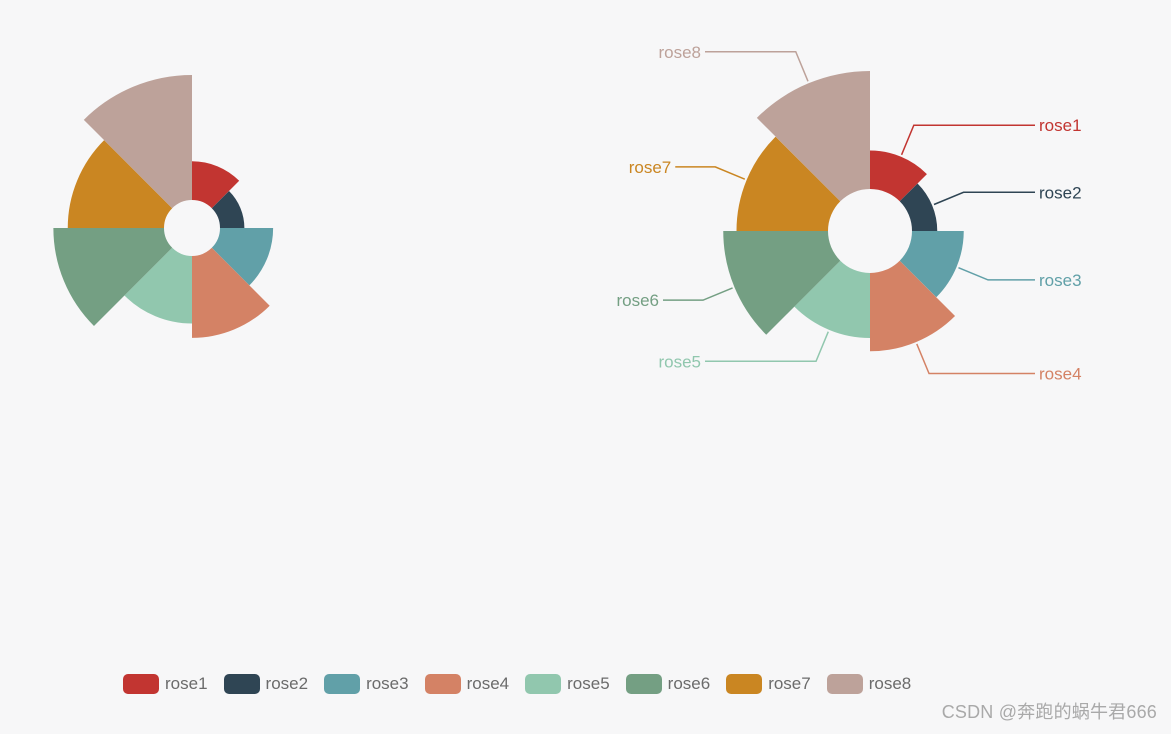  What do you see at coordinates (543, 684) in the screenshot?
I see `legend-swatch-rose5` at bounding box center [543, 684].